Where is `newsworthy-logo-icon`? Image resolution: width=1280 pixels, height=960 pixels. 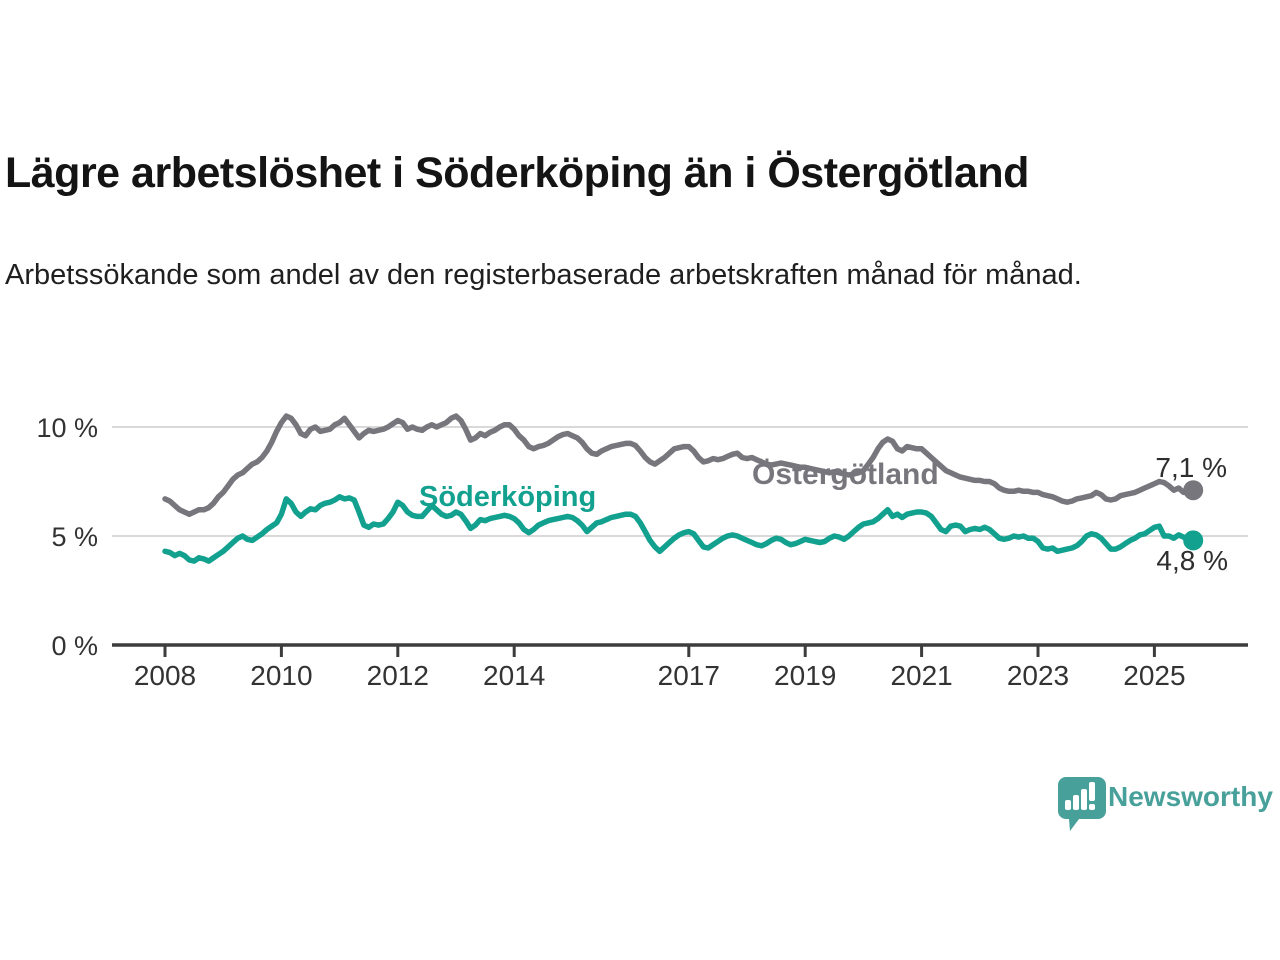
newsworthy-logo-icon is located at coordinates (1082, 804).